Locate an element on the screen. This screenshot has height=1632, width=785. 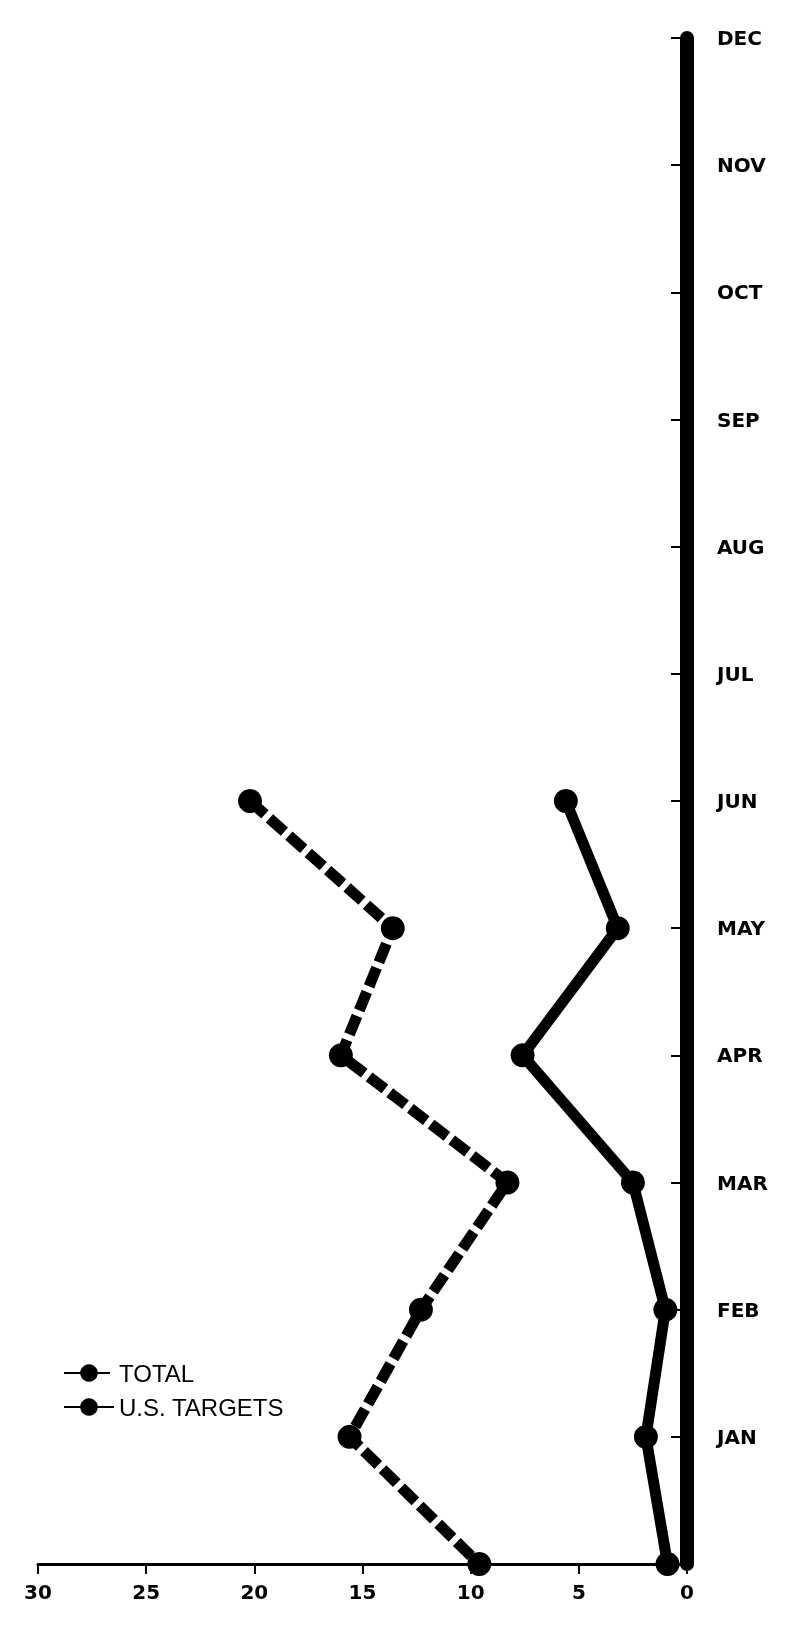
x-tick-label: 5 is located at coordinates (578, 1592).